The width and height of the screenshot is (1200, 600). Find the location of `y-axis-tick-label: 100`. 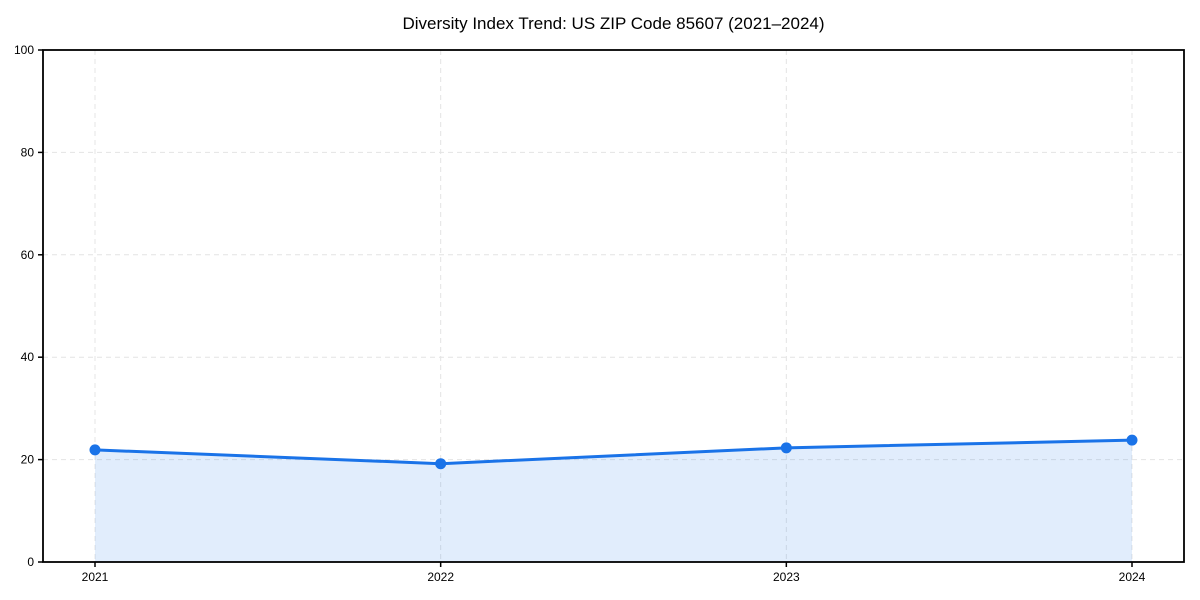

y-axis-tick-label: 100 is located at coordinates (24, 50).